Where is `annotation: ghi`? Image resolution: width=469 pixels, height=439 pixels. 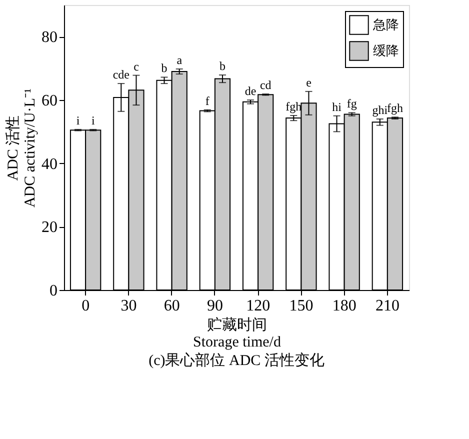 annotation: ghi is located at coordinates (380, 110).